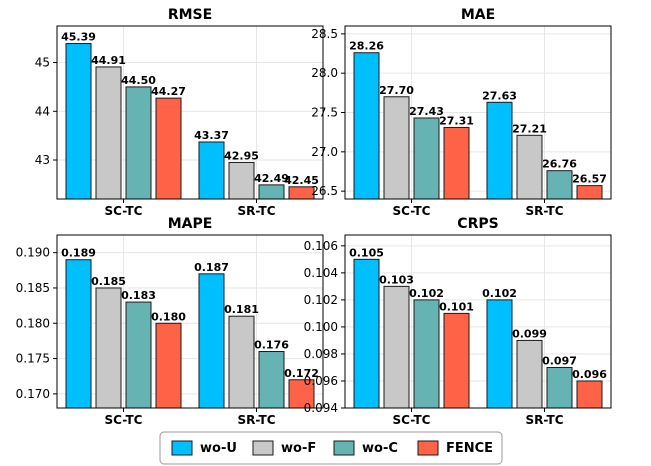 This screenshot has height=466, width=651. What do you see at coordinates (211, 170) in the screenshot?
I see `rmse-bar-wo-u-sr-tc` at bounding box center [211, 170].